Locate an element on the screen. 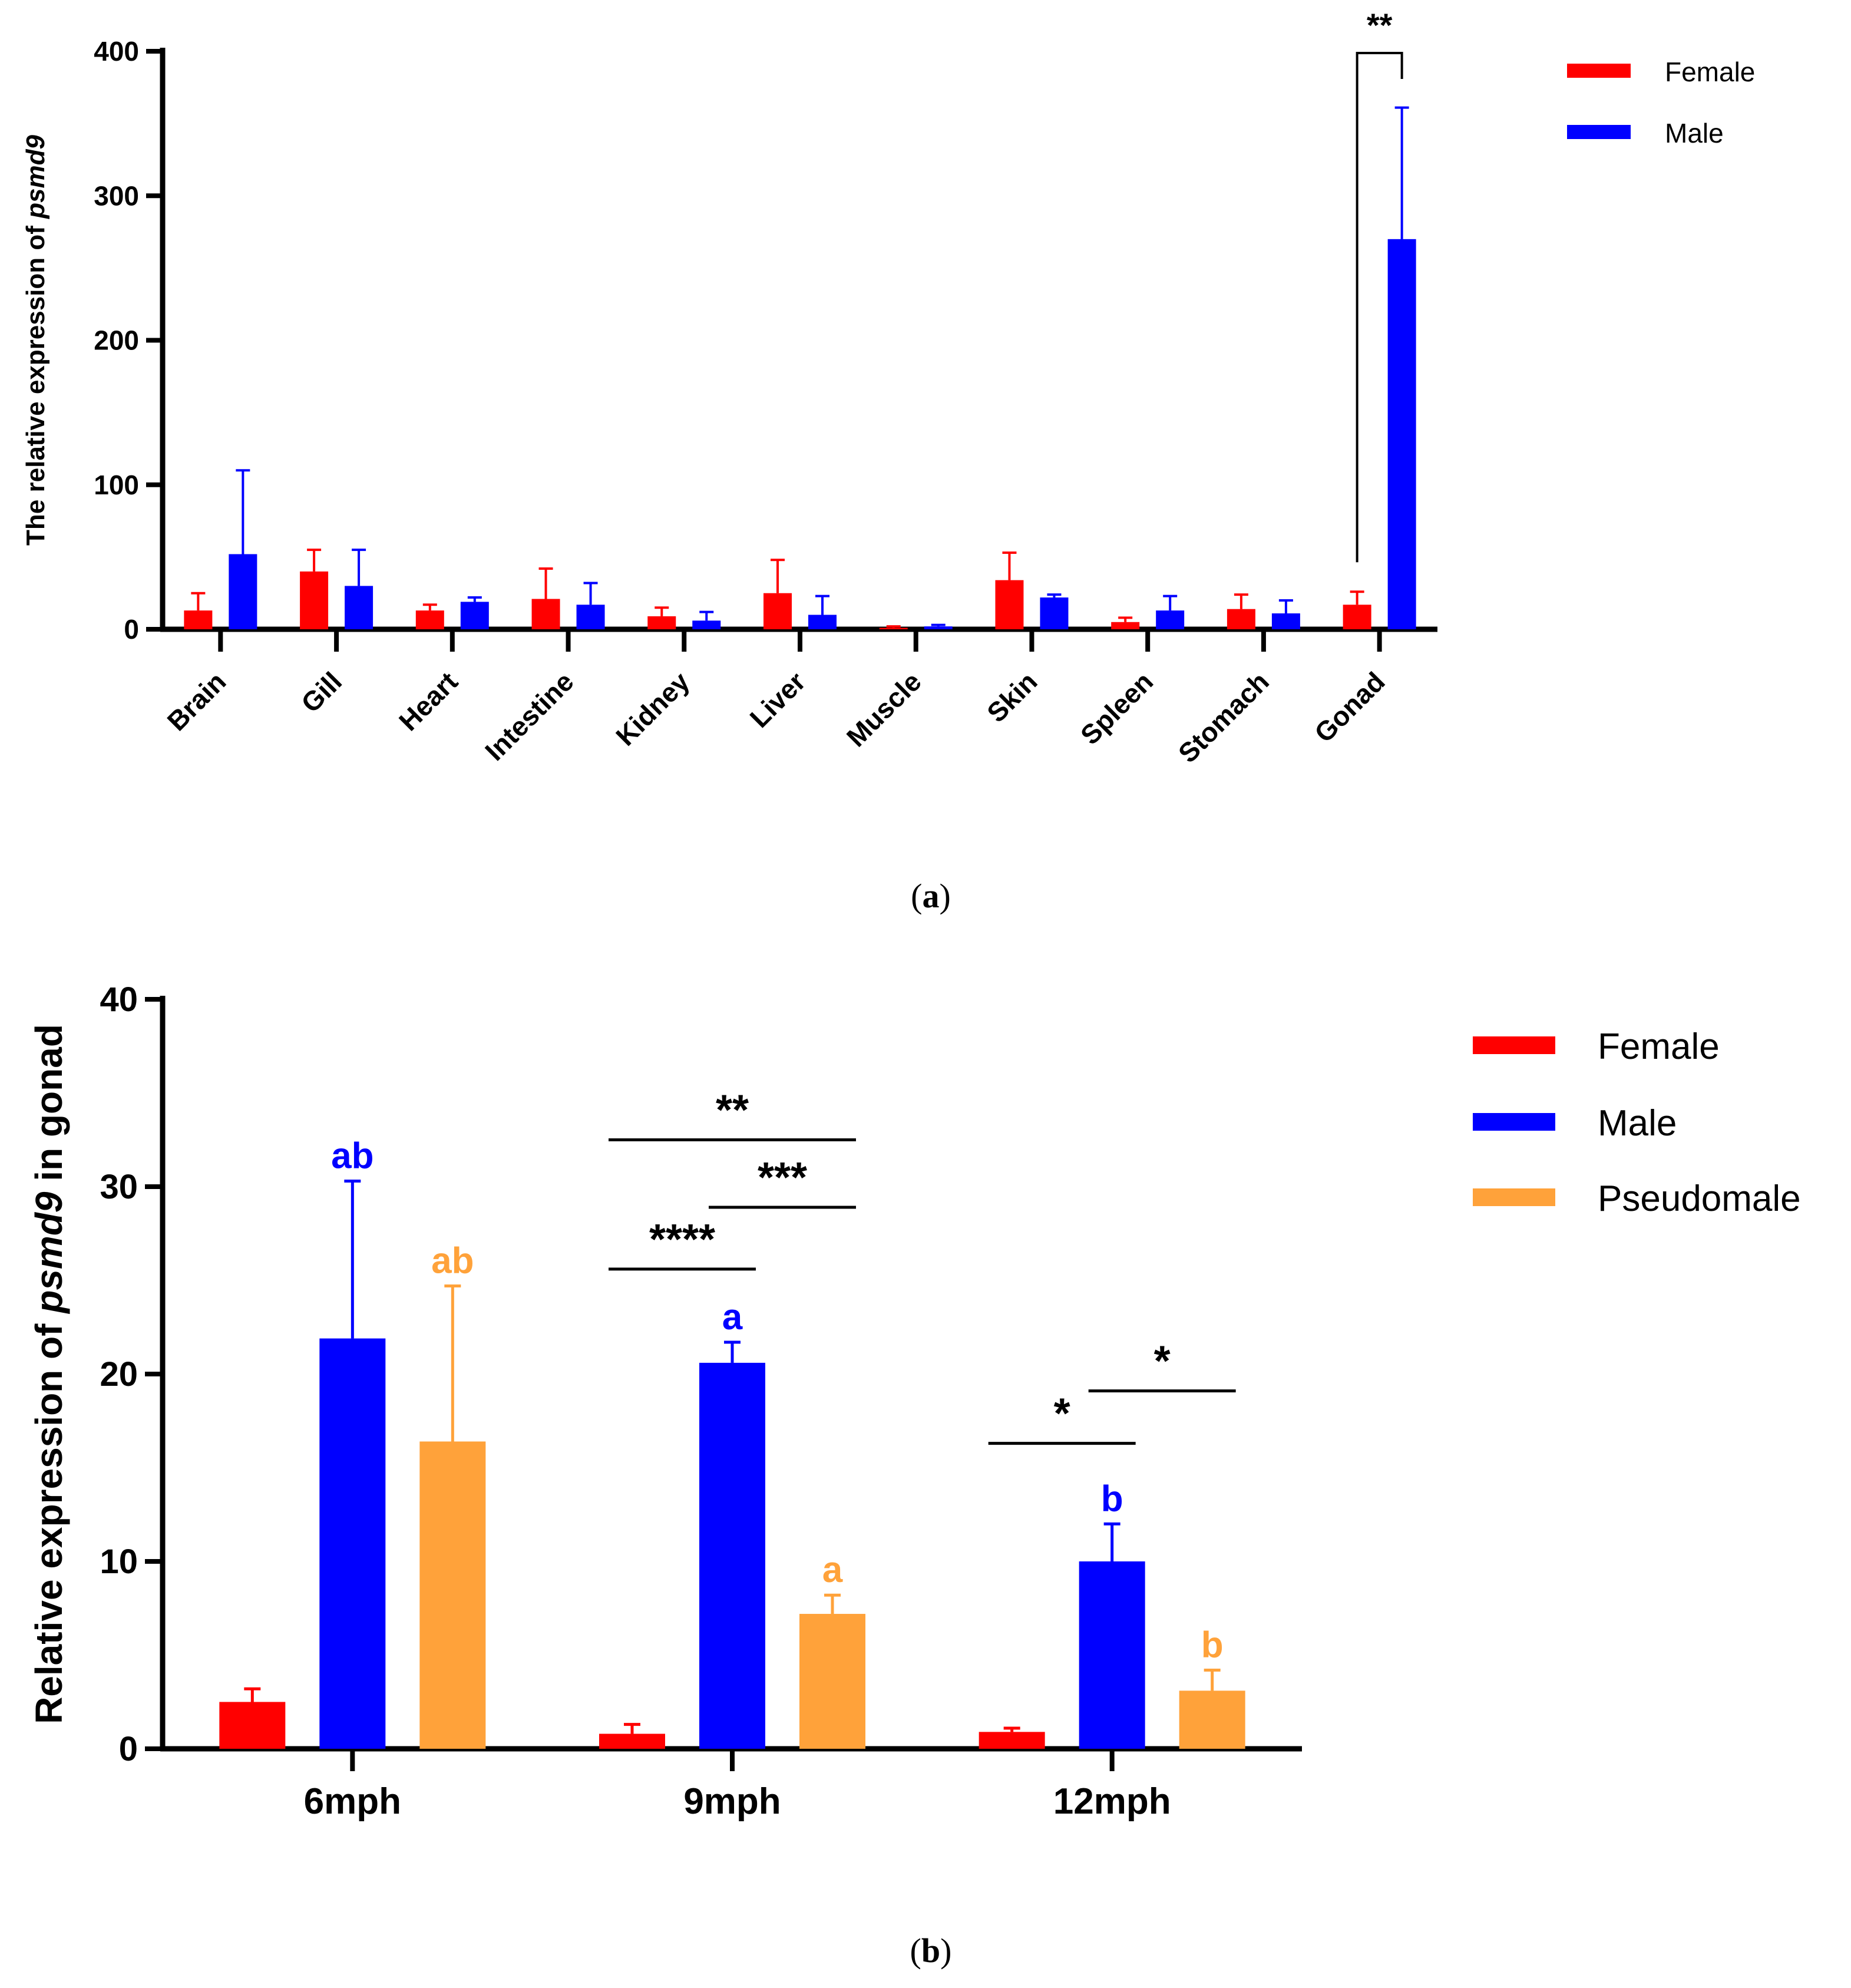 The height and width of the screenshot is (1988, 1851). group-letter-male: ab is located at coordinates (352, 1155).